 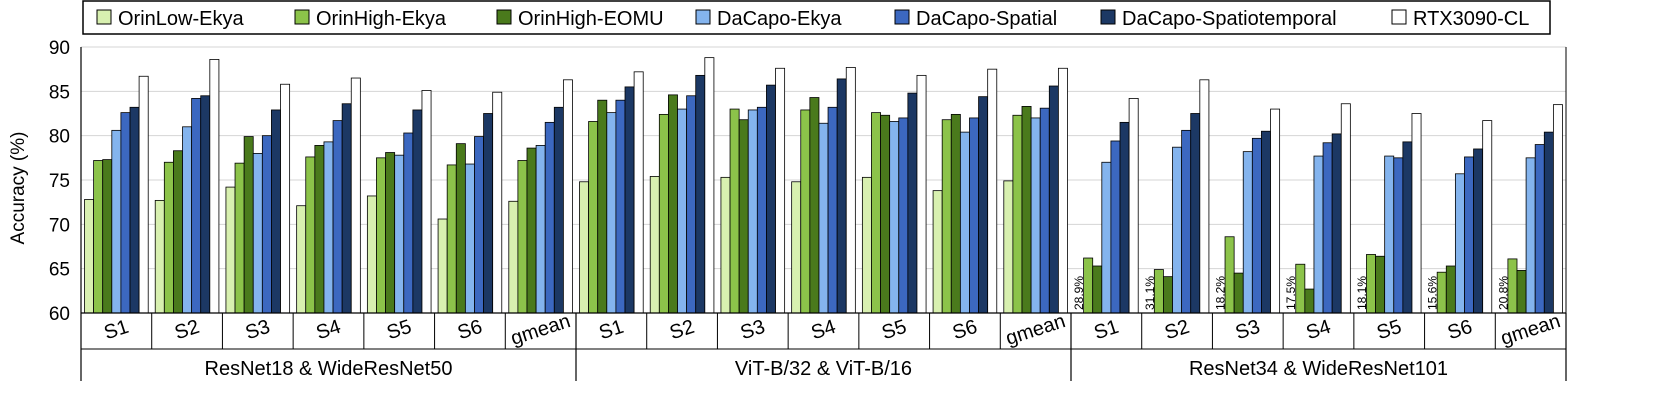 What do you see at coordinates (591, 19) in the screenshot?
I see `legend-label: OrinHigh-EOMU` at bounding box center [591, 19].